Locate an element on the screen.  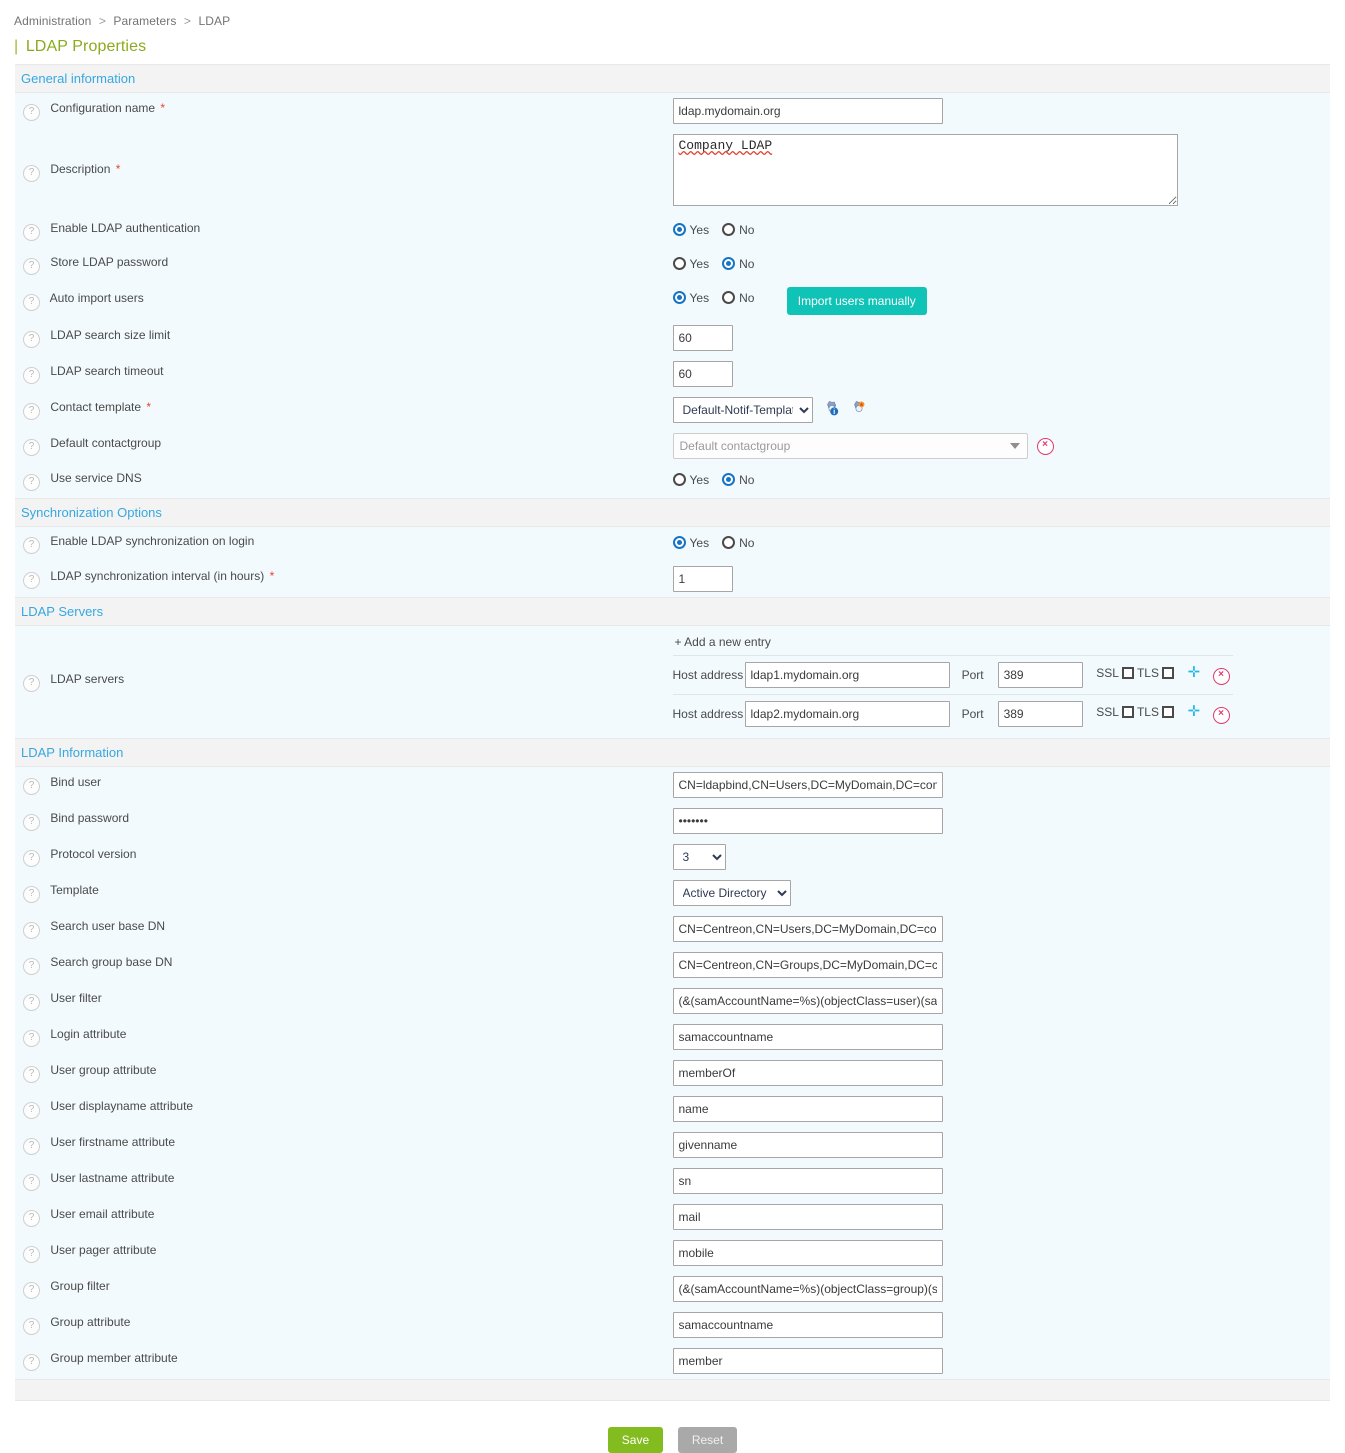
group-member-attribute-input is located at coordinates (807, 1361).